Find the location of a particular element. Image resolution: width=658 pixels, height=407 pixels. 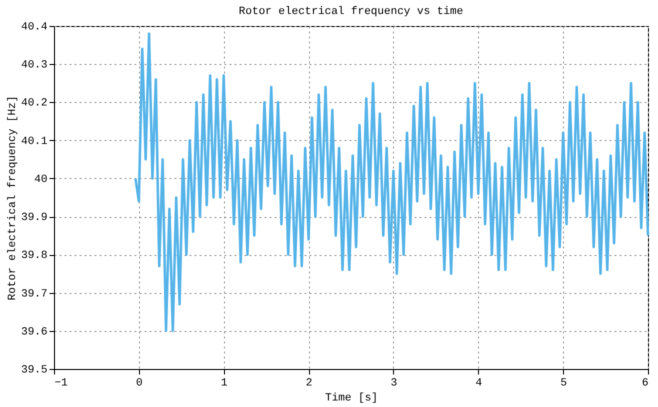

y-tick-label: 40.1 is located at coordinates (34, 142).